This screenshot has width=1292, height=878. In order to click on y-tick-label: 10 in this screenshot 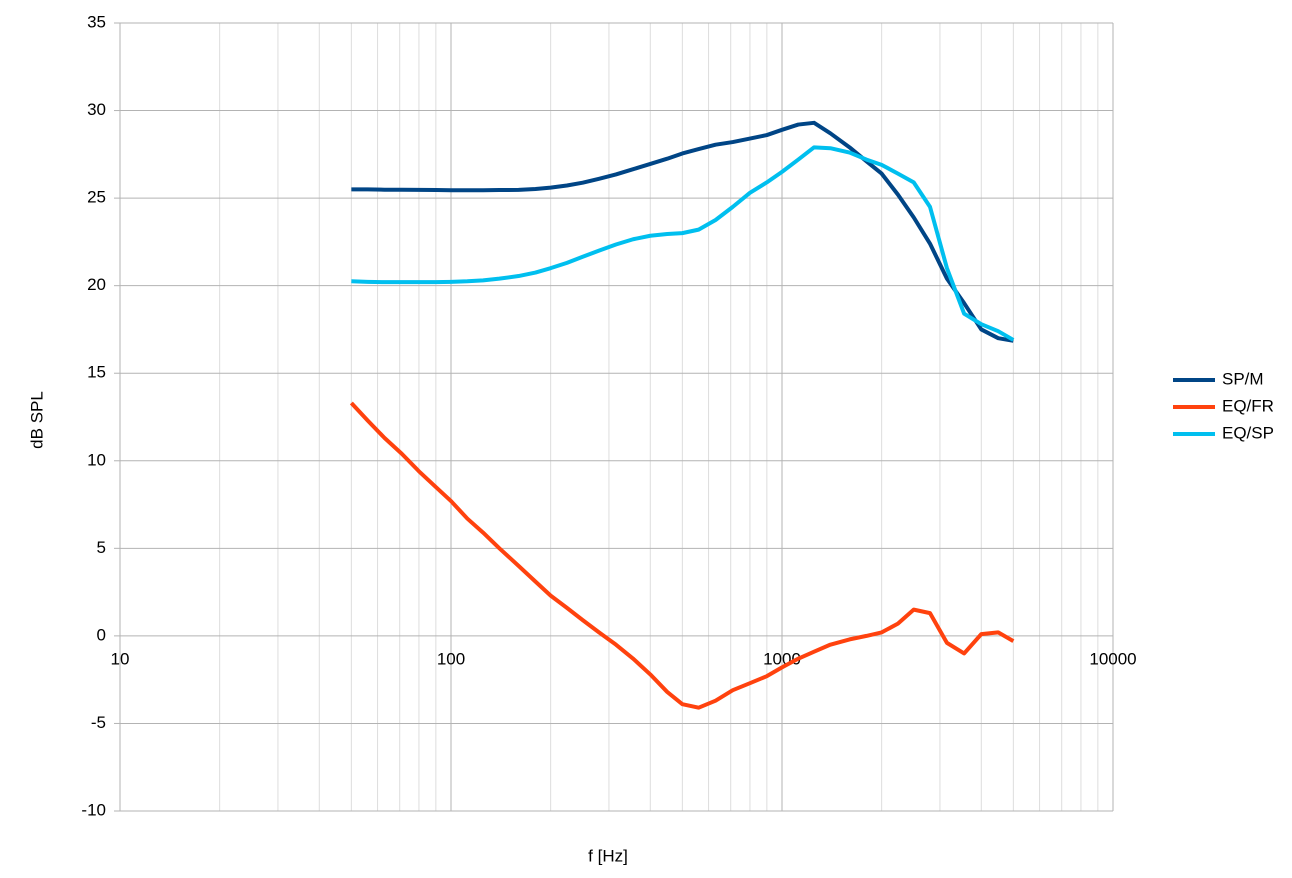, I will do `click(96, 459)`.